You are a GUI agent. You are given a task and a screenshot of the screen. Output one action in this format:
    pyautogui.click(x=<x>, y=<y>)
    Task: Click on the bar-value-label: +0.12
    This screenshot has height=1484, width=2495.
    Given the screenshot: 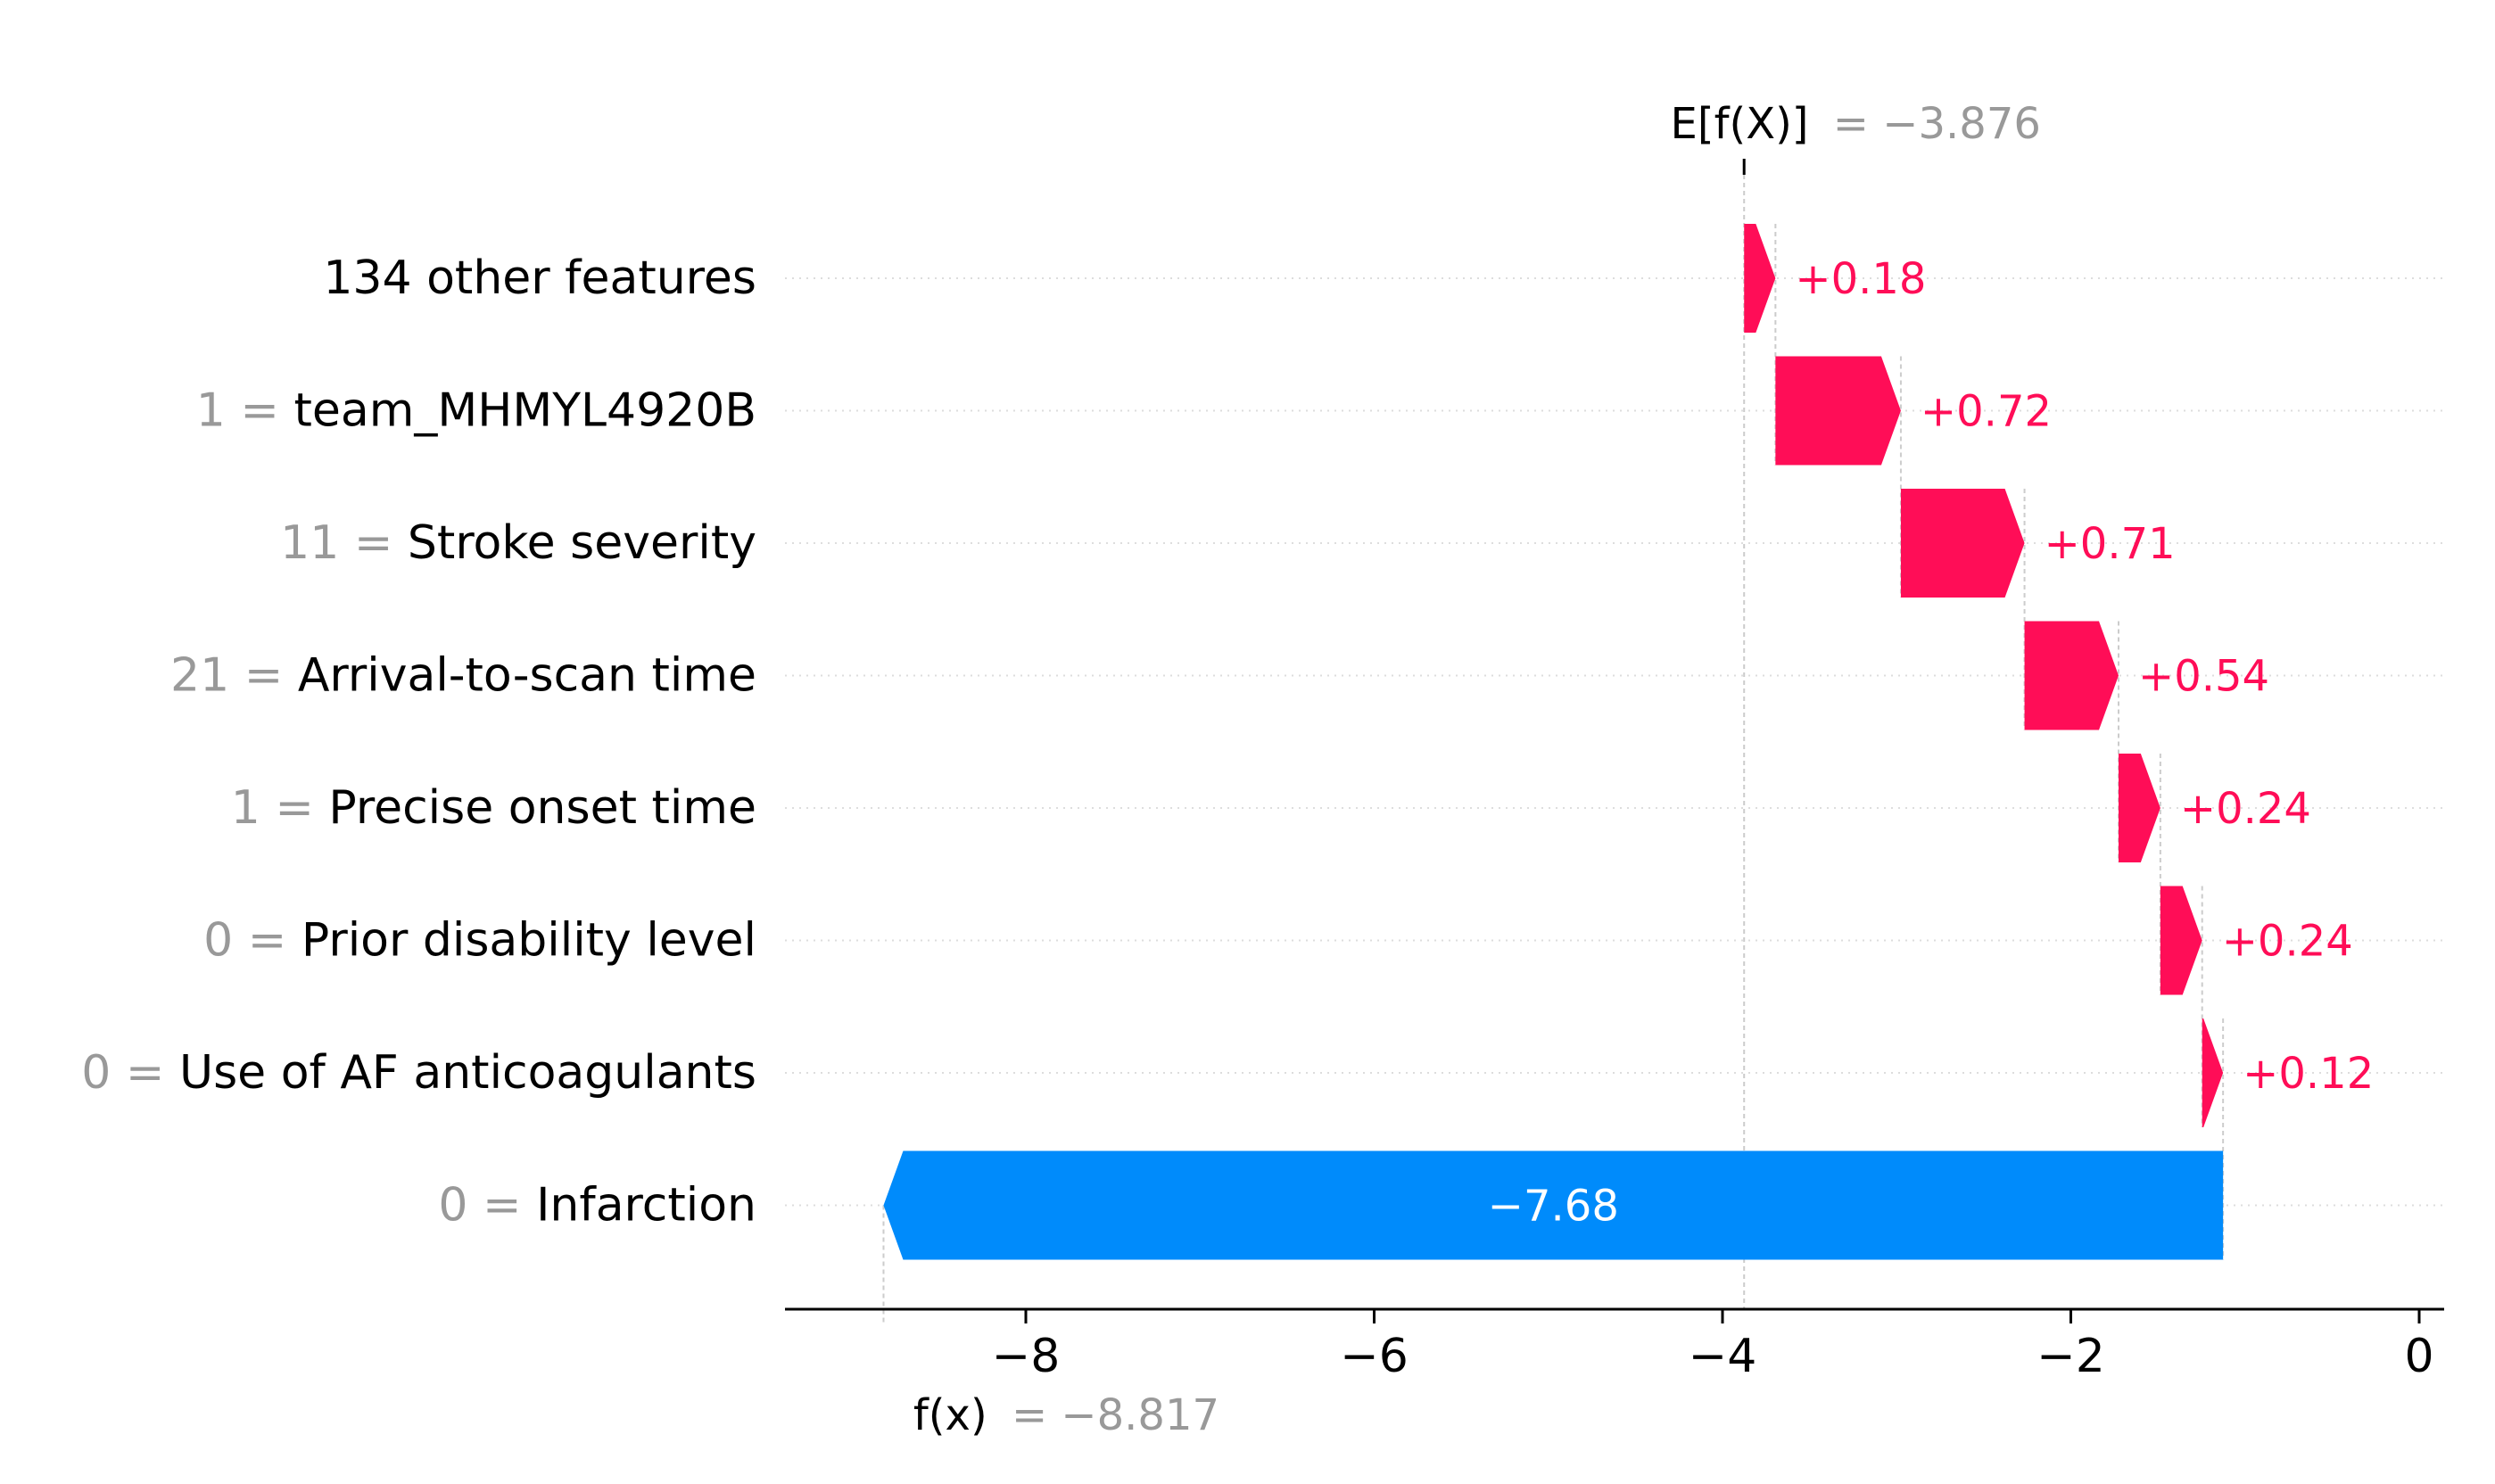 What is the action you would take?
    pyautogui.click(x=2308, y=1074)
    